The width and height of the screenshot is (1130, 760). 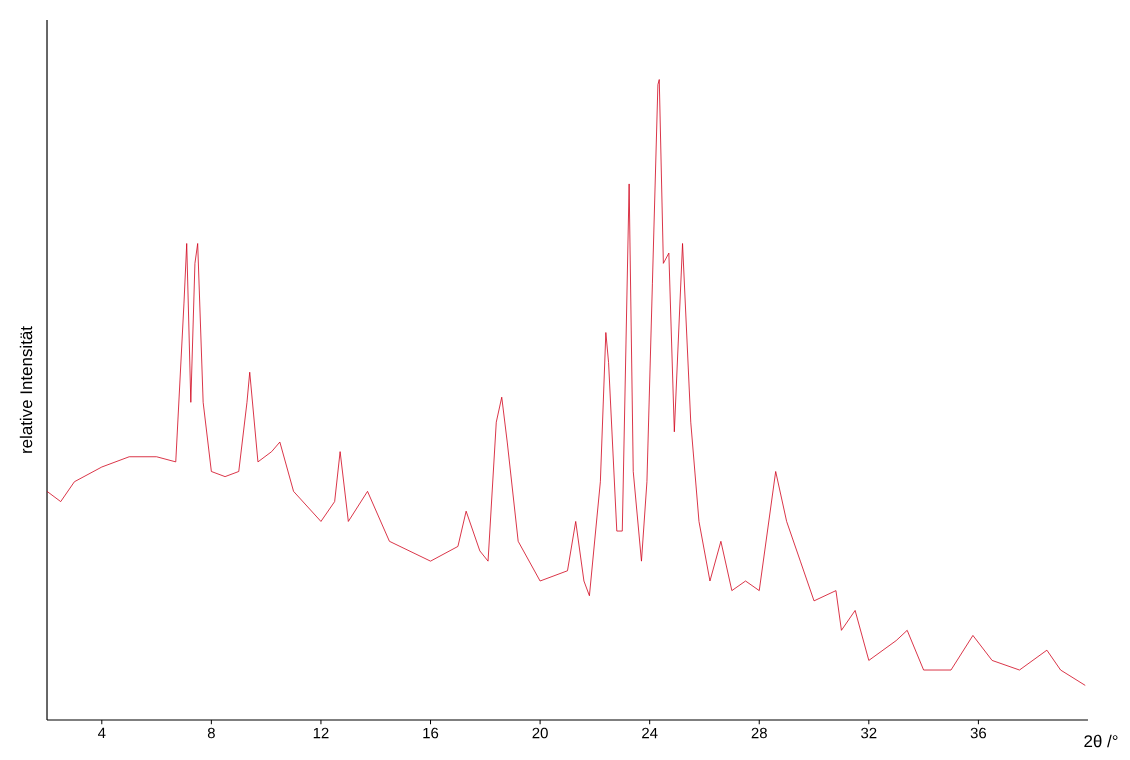 I want to click on x-tick-label: 20, so click(x=540, y=733).